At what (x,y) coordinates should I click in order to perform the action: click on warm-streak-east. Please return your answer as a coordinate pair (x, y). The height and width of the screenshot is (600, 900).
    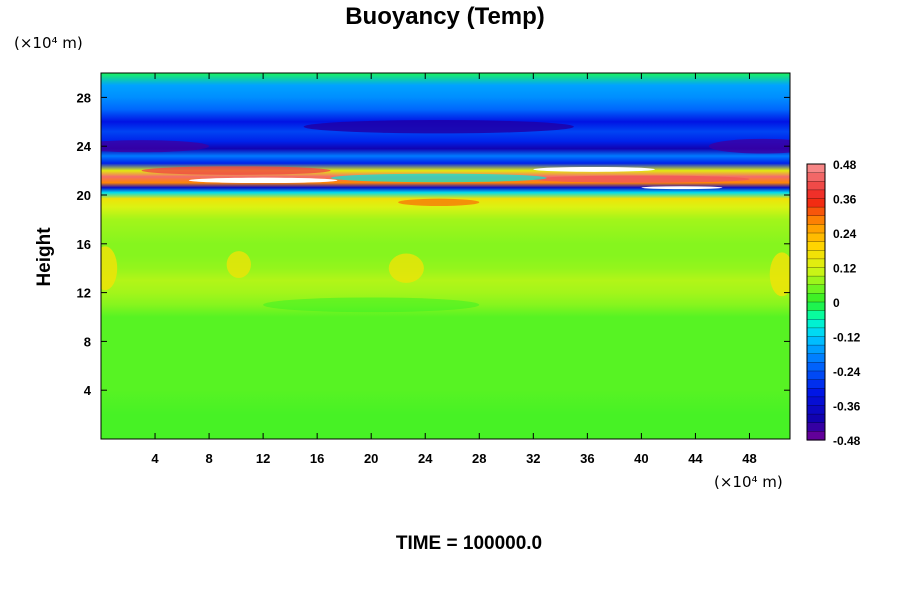
    Looking at the image, I should click on (641, 179).